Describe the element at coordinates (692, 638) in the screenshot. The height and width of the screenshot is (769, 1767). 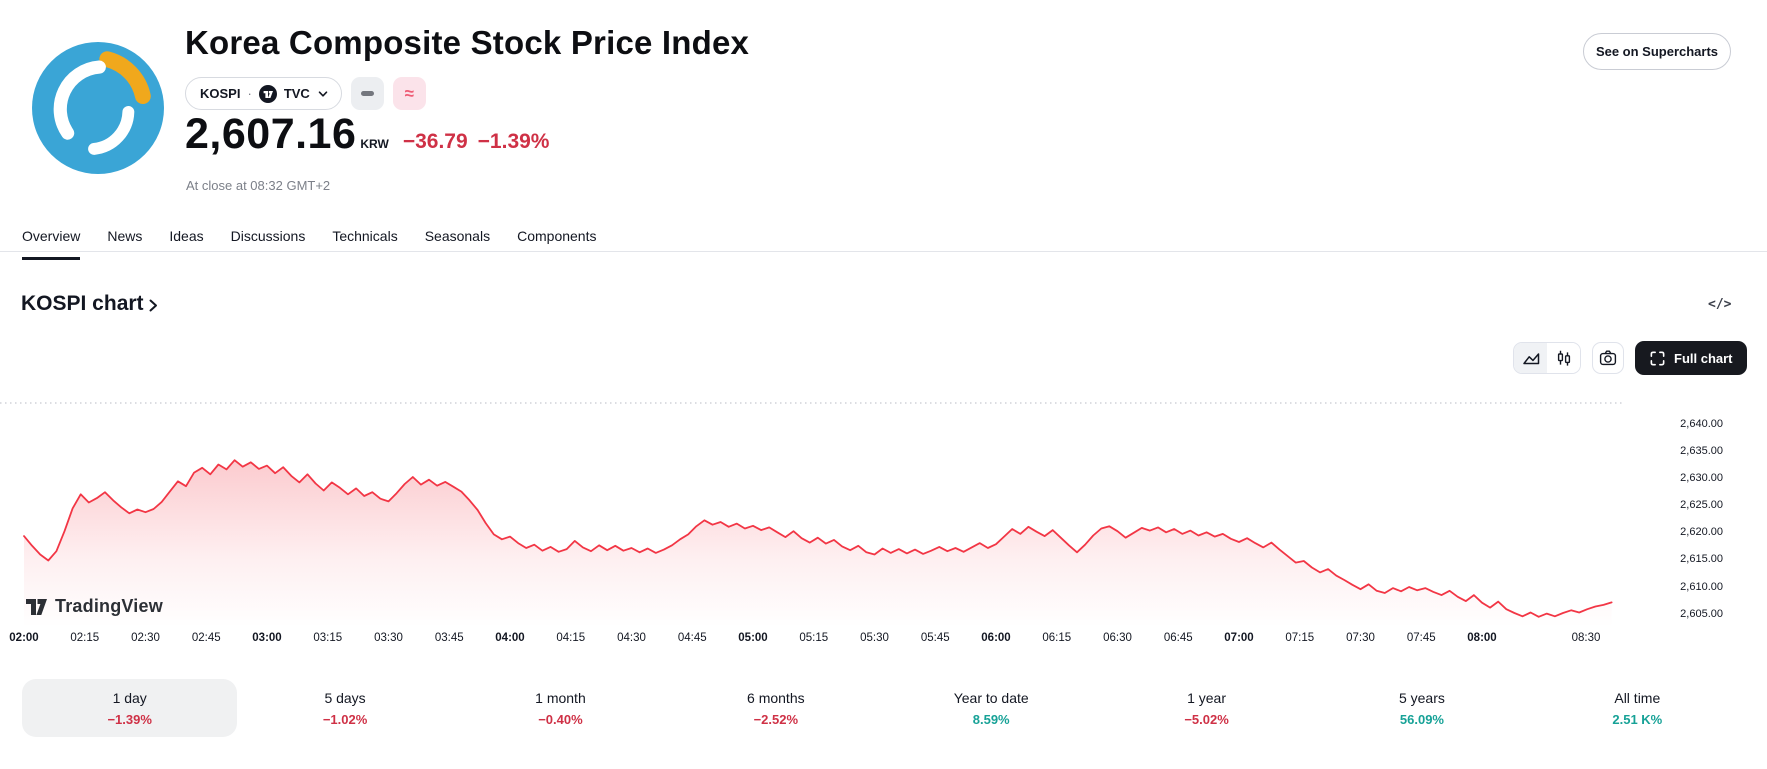
I see `time-tick: 04:45` at that location.